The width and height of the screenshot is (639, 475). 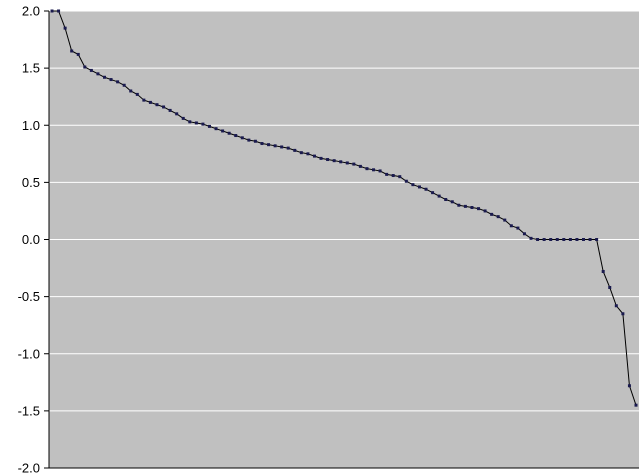 I want to click on y-tick-label: -0.5, so click(x=29, y=296).